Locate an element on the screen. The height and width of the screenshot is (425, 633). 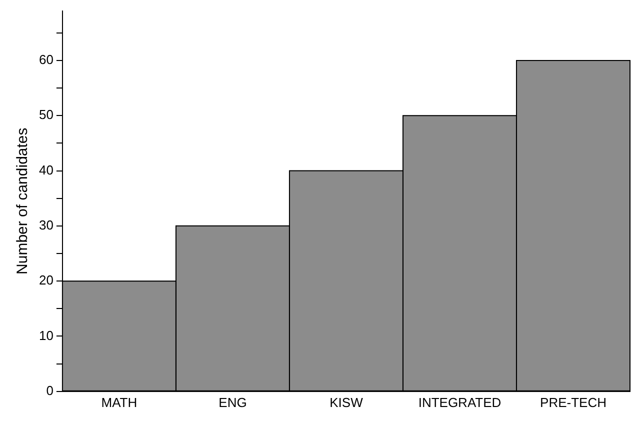
x-tick-label: ENG is located at coordinates (232, 402).